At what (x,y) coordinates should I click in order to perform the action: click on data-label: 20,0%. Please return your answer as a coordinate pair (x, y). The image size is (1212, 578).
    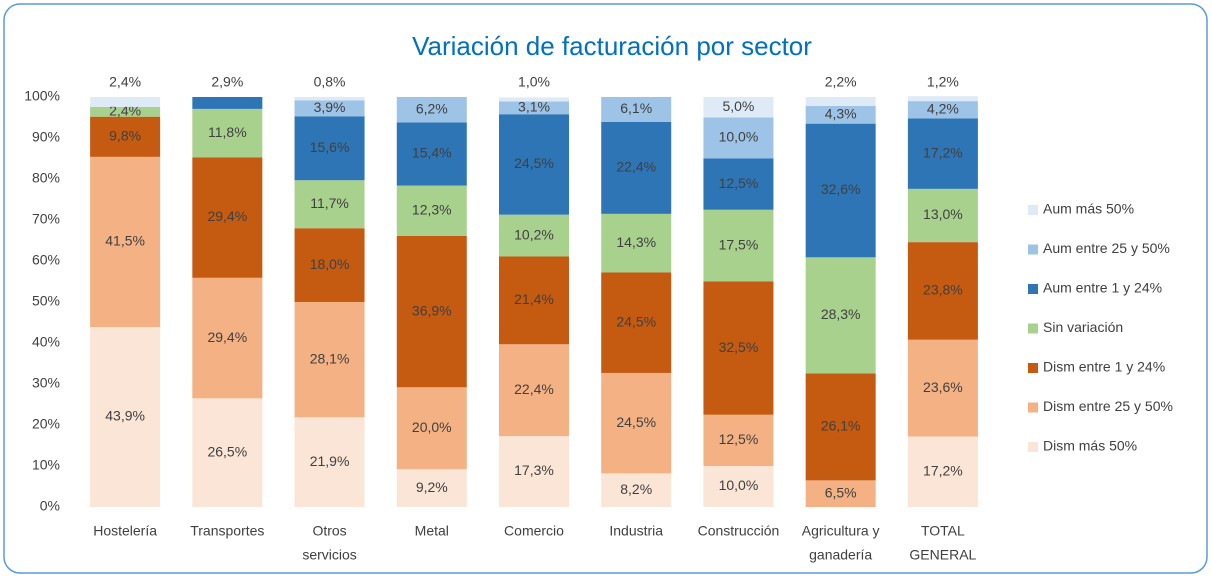
    Looking at the image, I should click on (432, 427).